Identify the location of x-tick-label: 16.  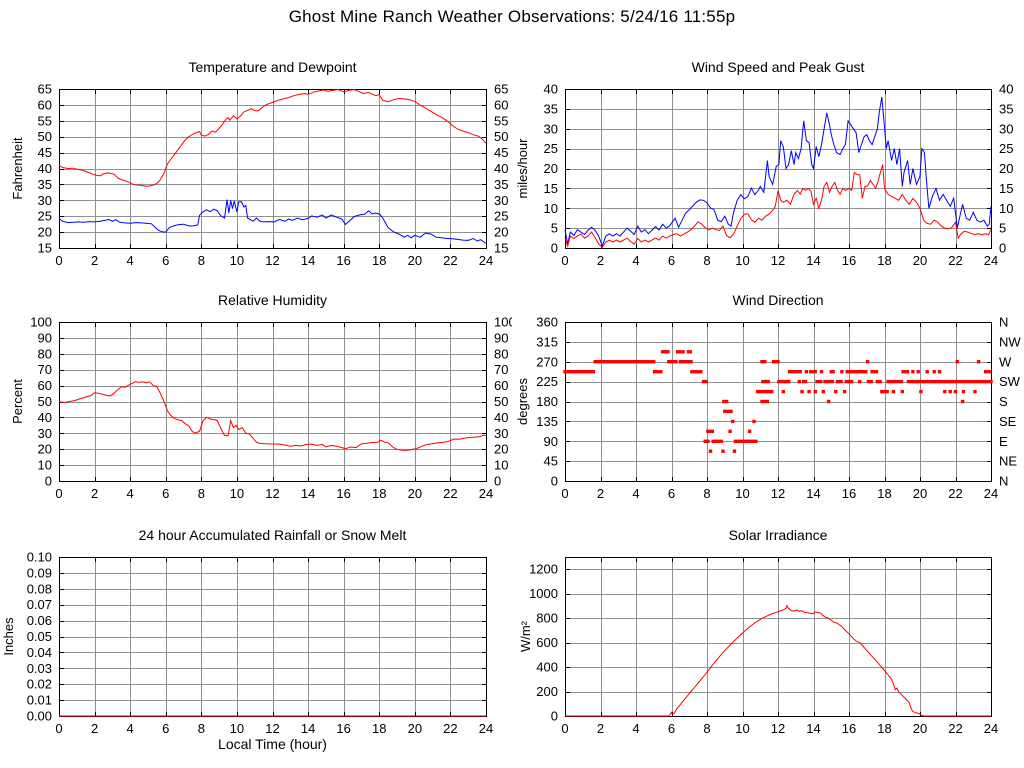
(343, 728).